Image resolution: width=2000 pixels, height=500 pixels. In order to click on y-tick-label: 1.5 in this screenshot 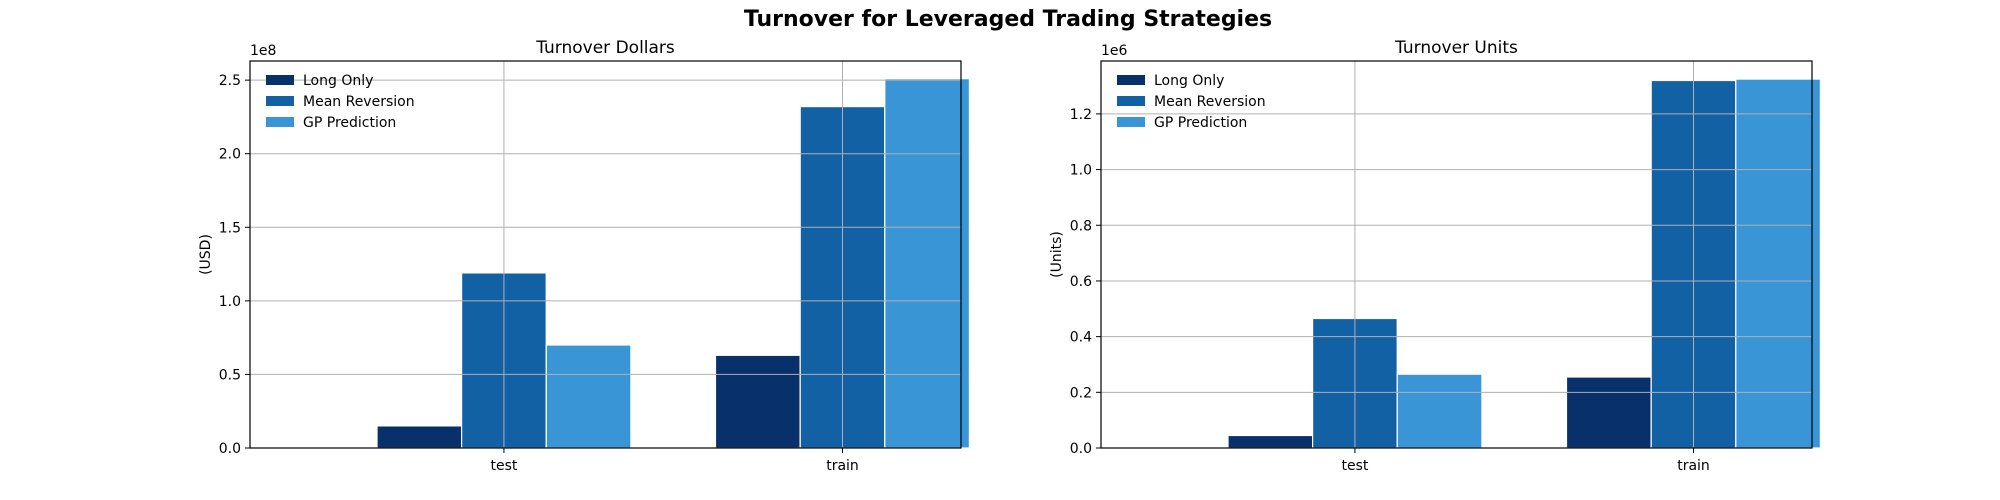, I will do `click(230, 228)`.